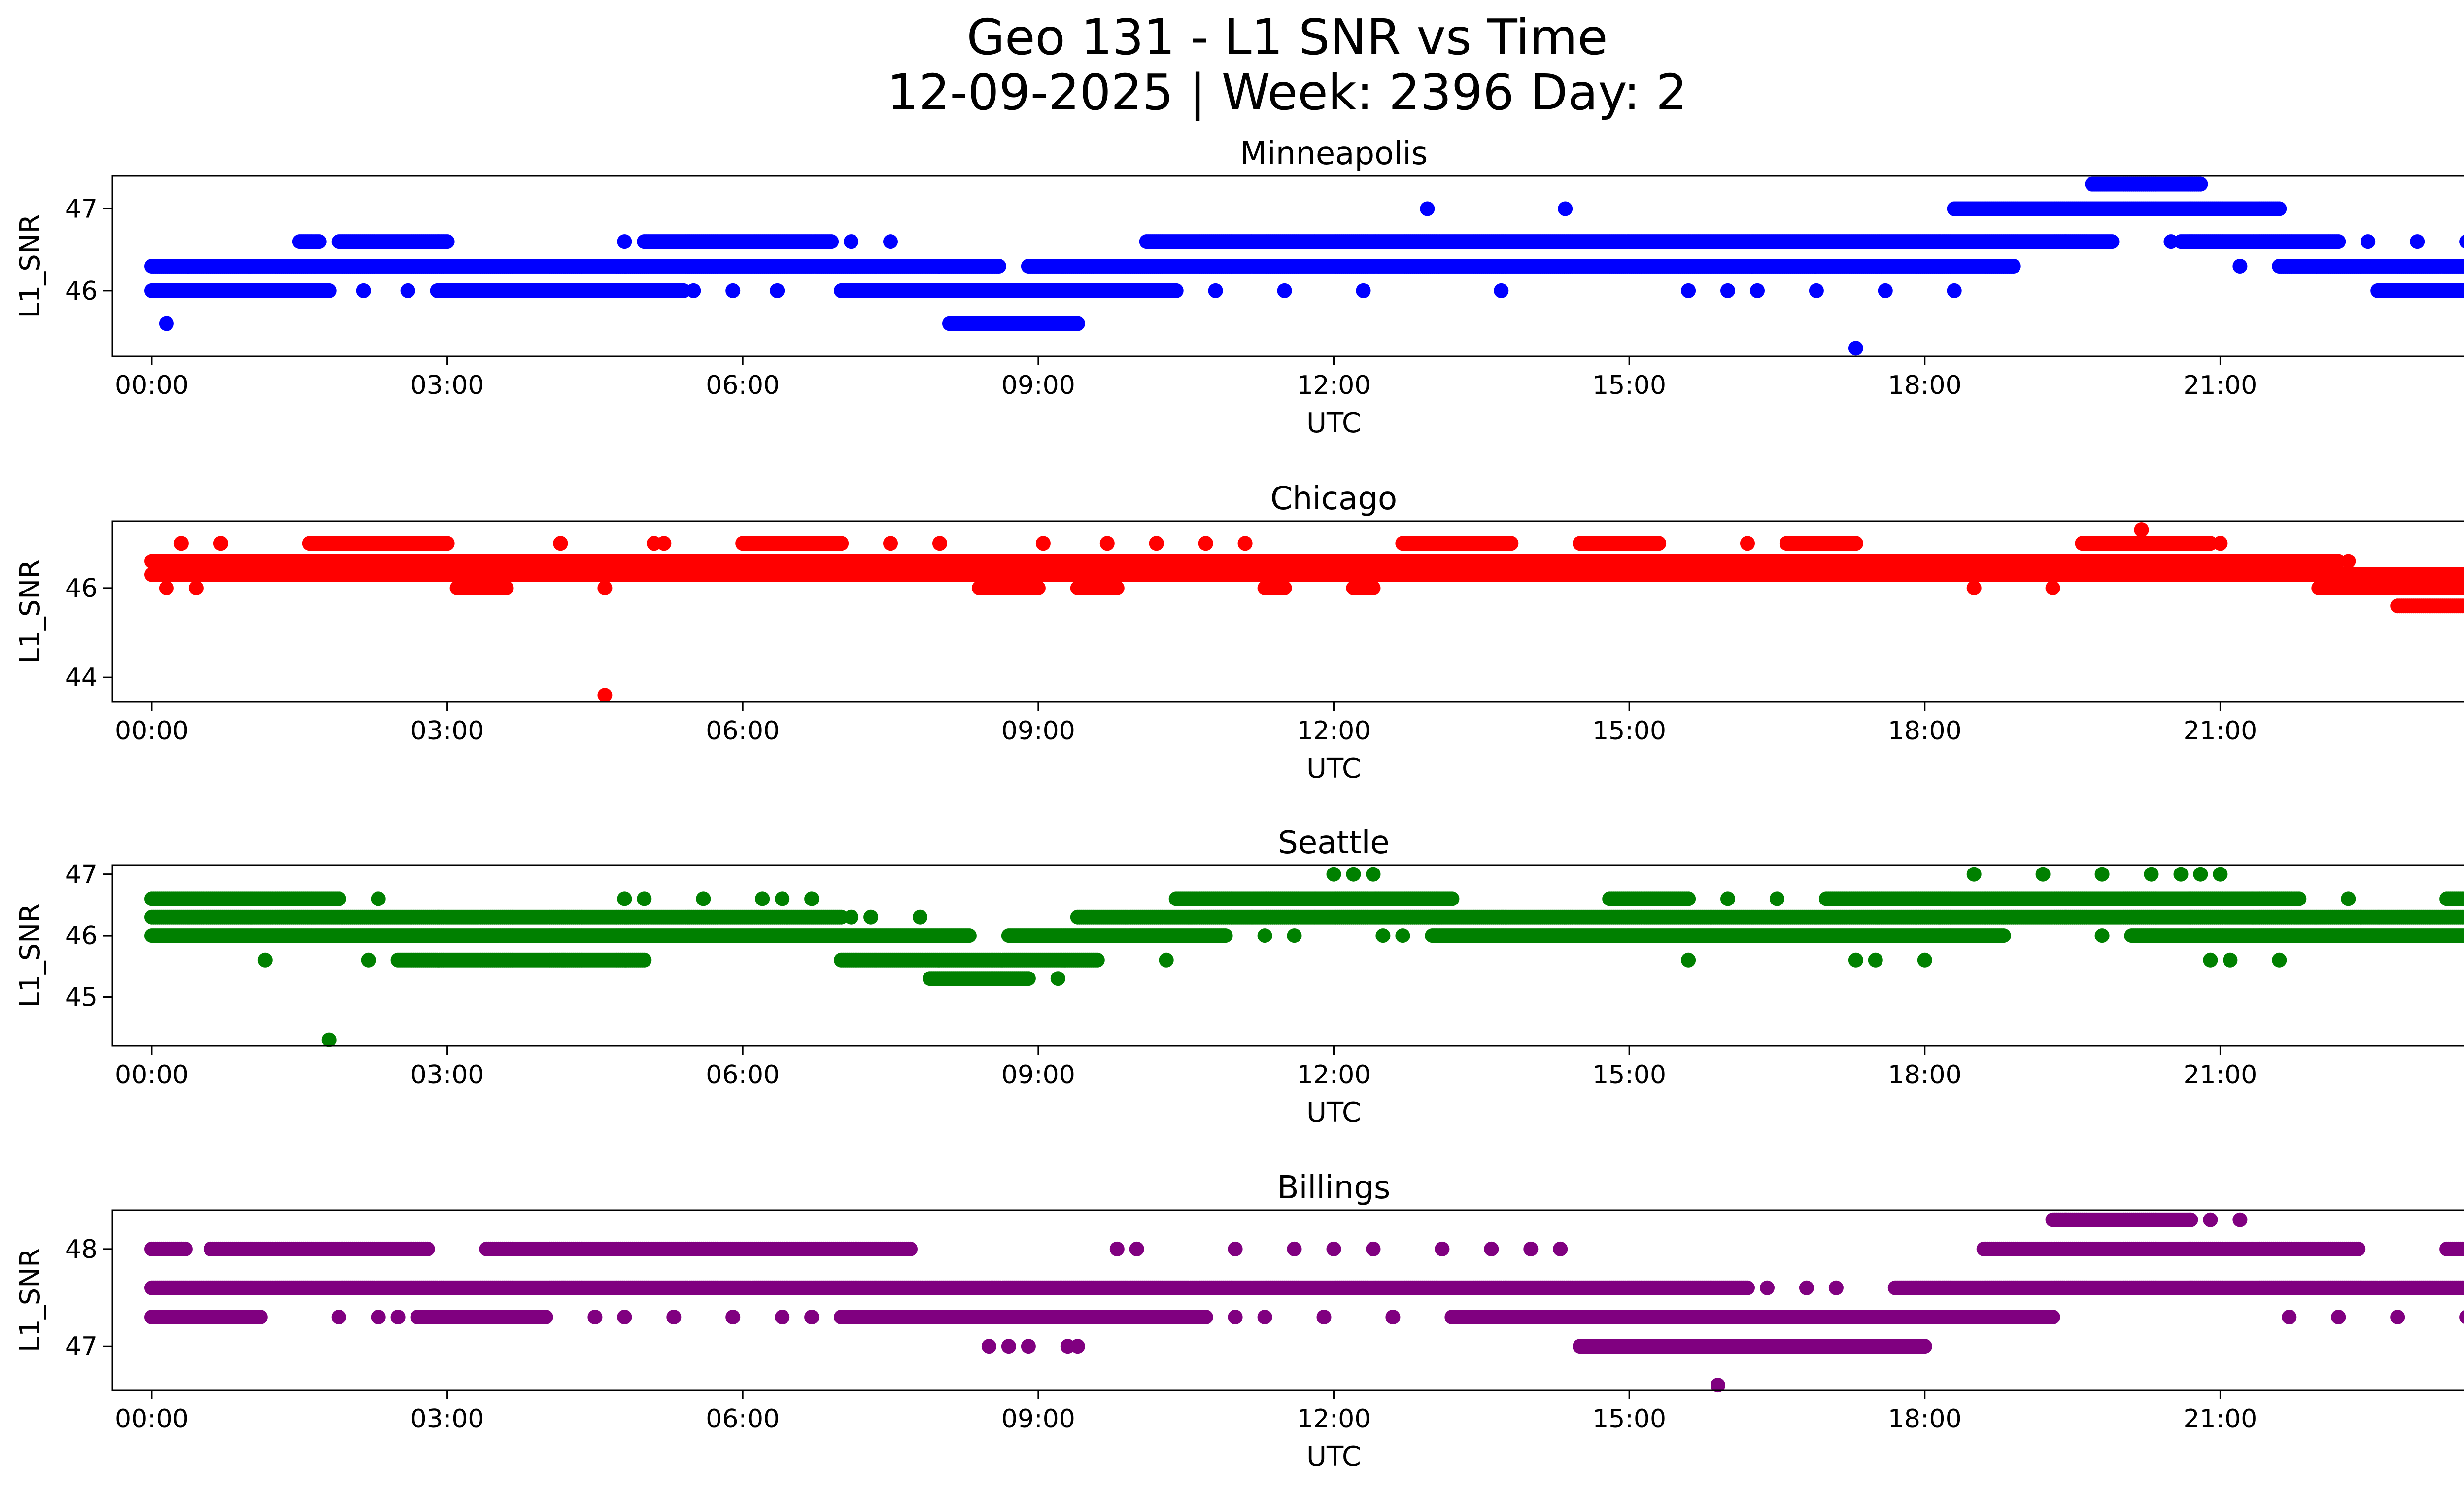 This screenshot has height=1495, width=2464. What do you see at coordinates (1287, 92) in the screenshot?
I see `figure-title-line2: 12-09-2025 | Week: 2396 Day: 2` at bounding box center [1287, 92].